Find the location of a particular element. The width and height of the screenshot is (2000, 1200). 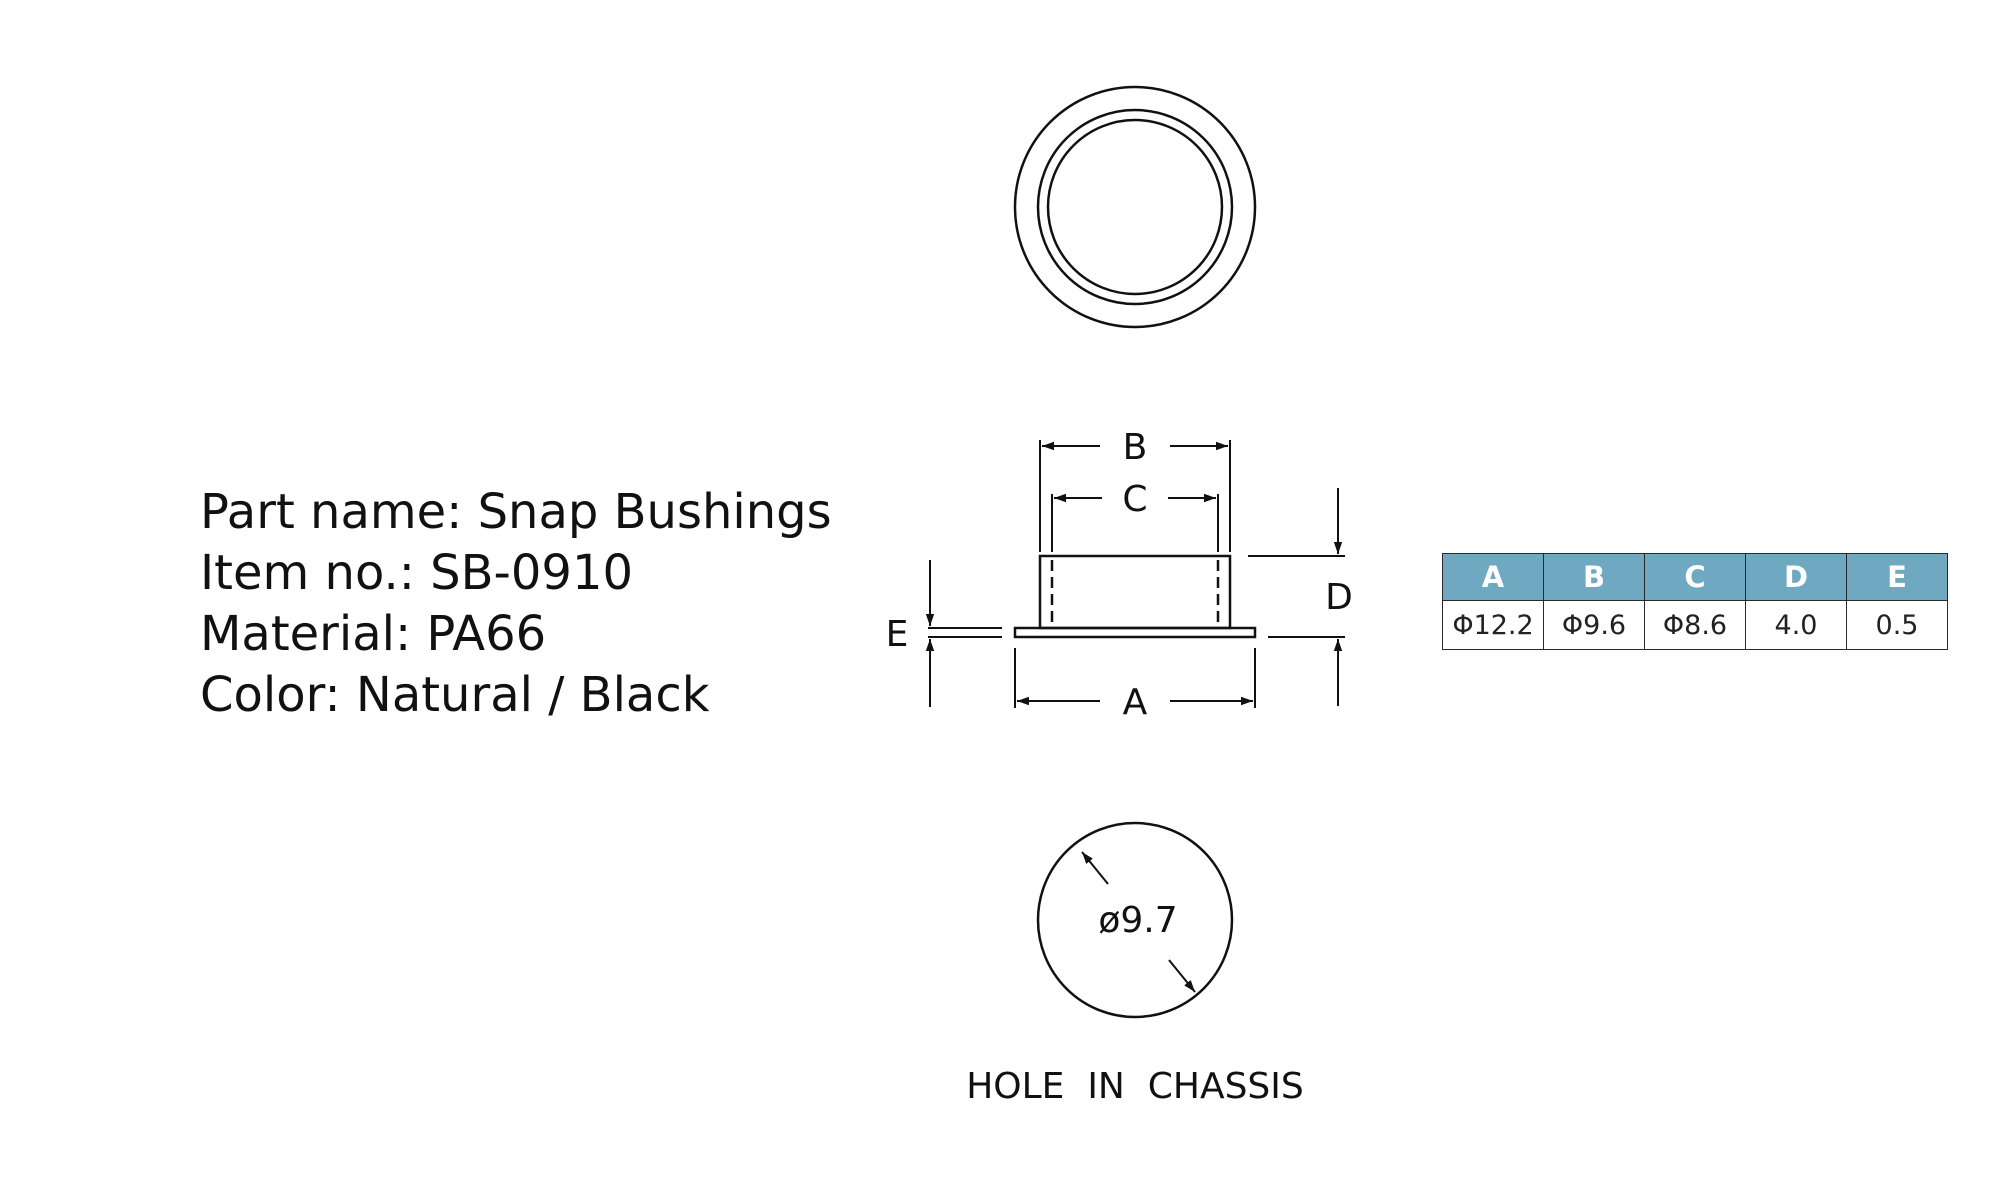

label-a: A is located at coordinates (1135, 702).